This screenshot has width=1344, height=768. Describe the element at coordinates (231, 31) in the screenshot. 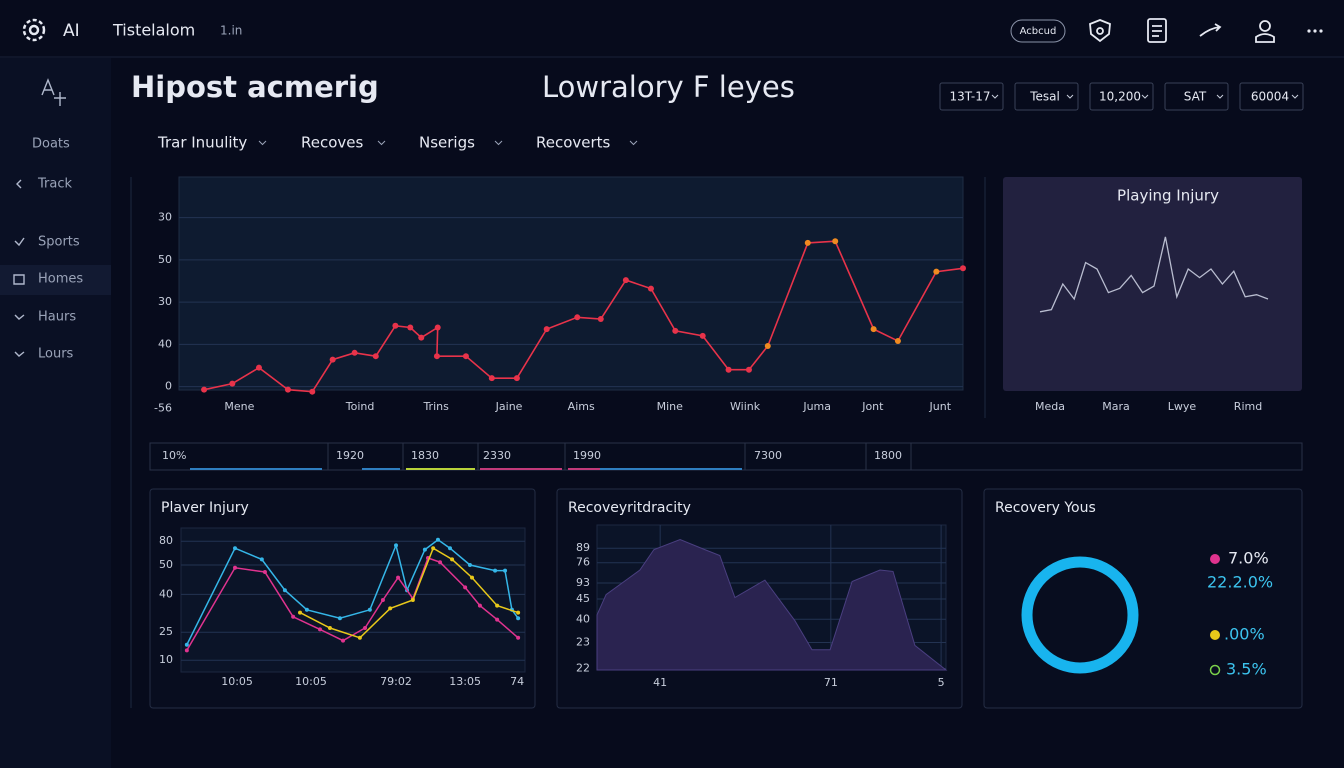

I see `badge: 1.in` at that location.